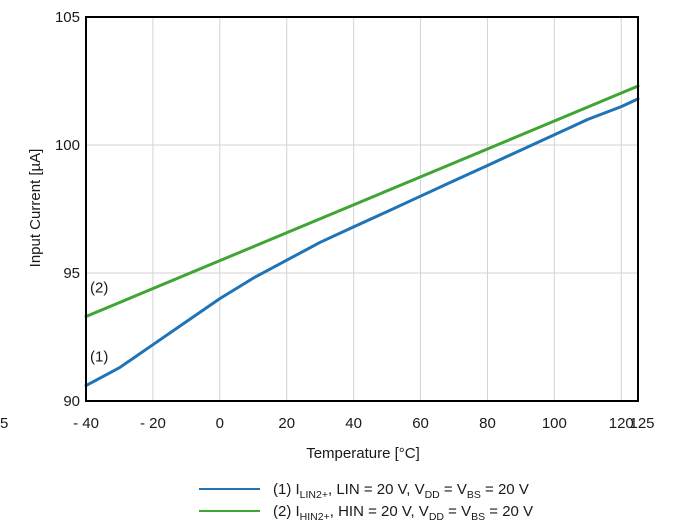 The image size is (676, 531). What do you see at coordinates (286, 423) in the screenshot?
I see `x-tick-label: 20` at bounding box center [286, 423].